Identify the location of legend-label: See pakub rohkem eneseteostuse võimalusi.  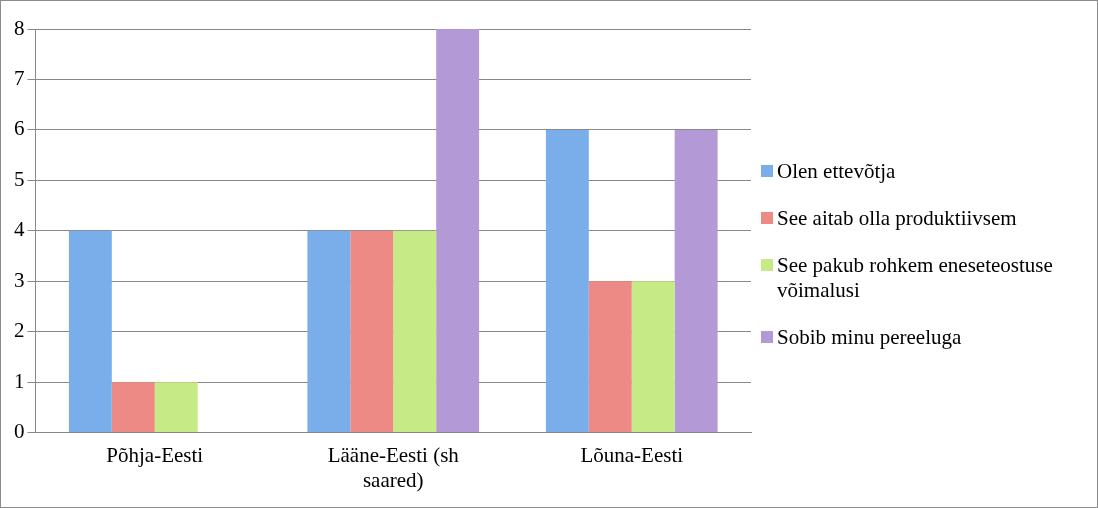
(915, 277).